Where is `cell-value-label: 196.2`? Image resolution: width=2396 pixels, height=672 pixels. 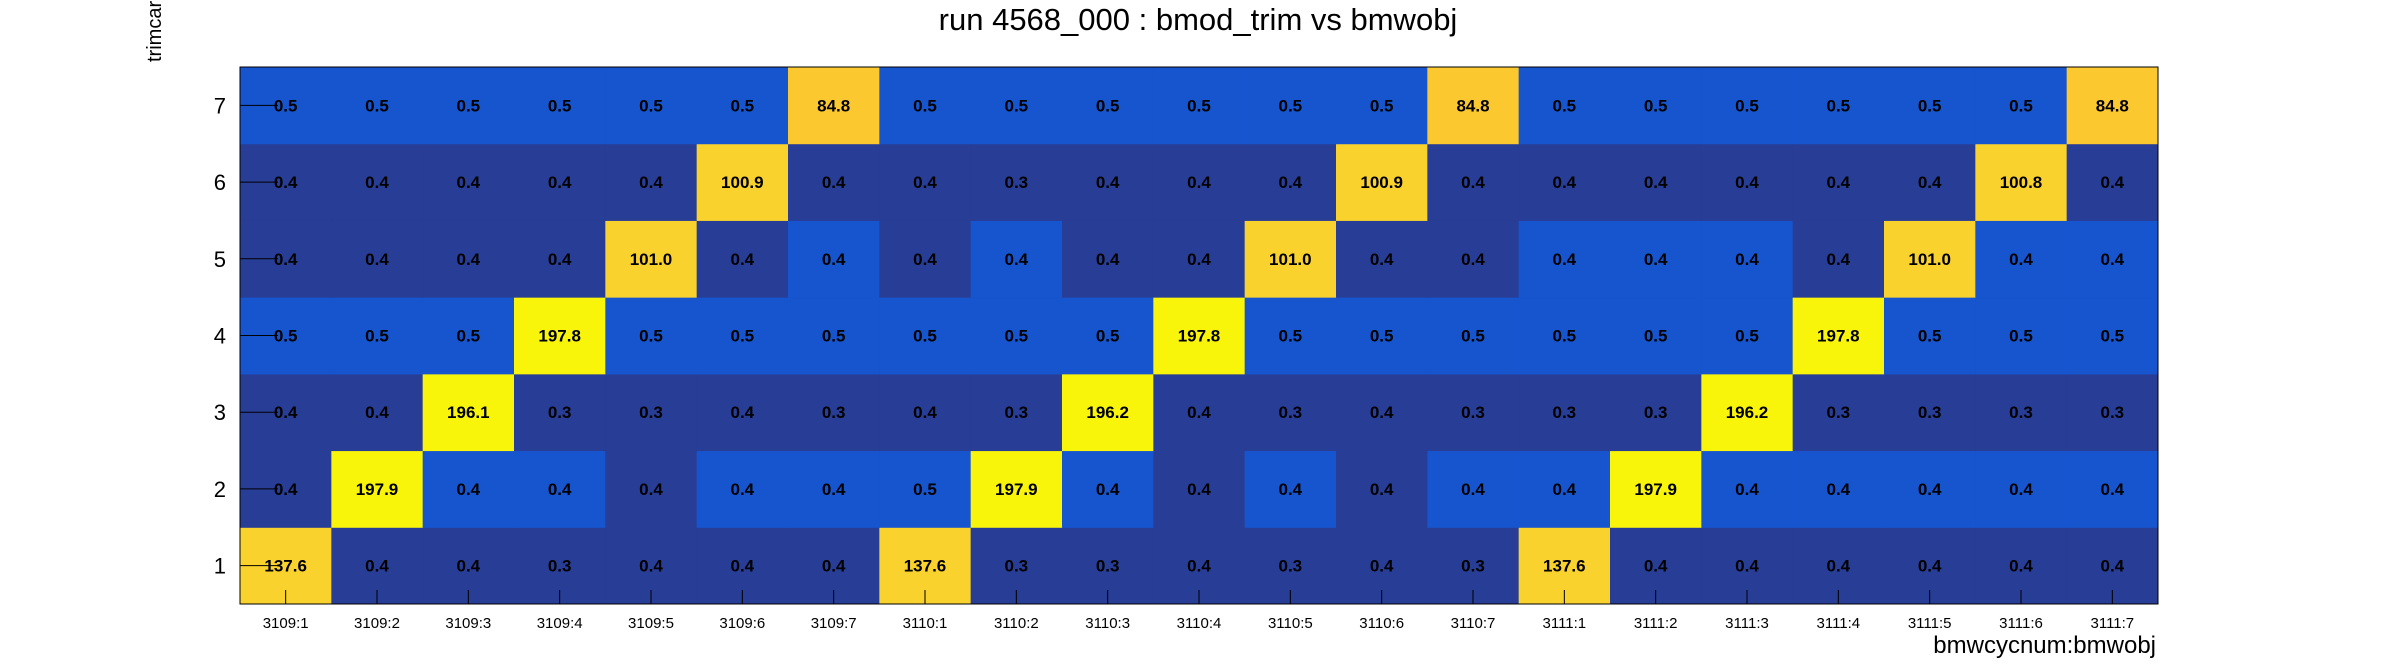 cell-value-label: 196.2 is located at coordinates (1747, 412).